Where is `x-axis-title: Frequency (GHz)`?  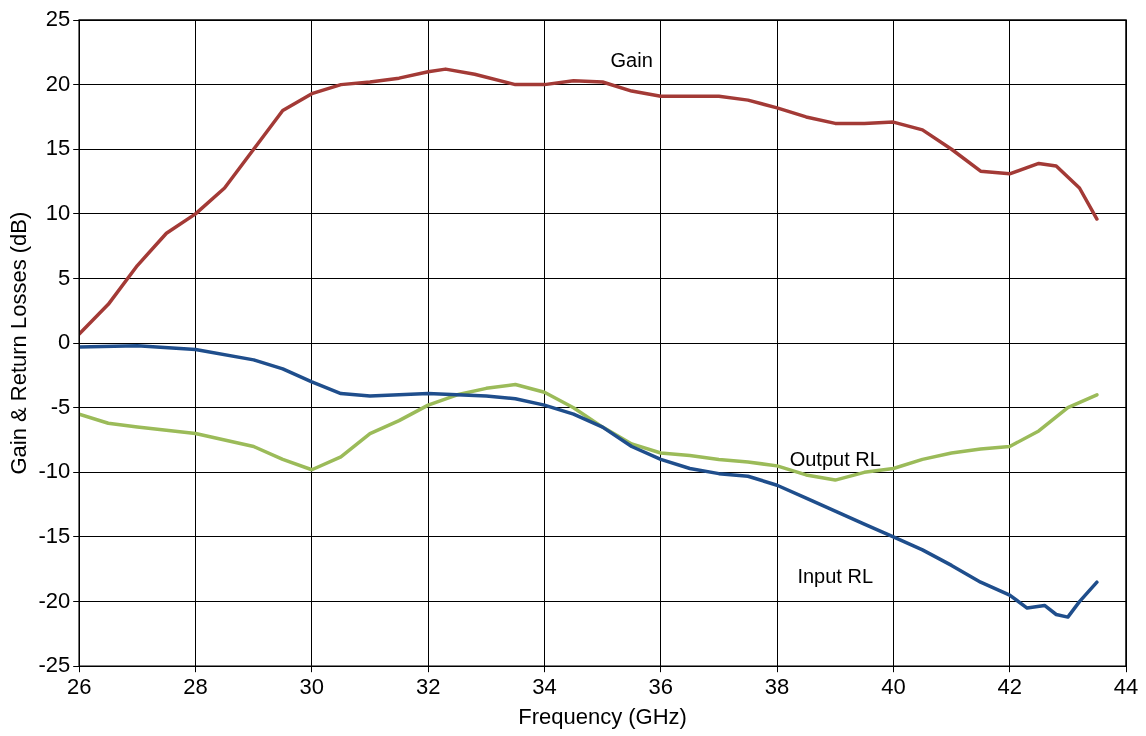 x-axis-title: Frequency (GHz) is located at coordinates (602, 716).